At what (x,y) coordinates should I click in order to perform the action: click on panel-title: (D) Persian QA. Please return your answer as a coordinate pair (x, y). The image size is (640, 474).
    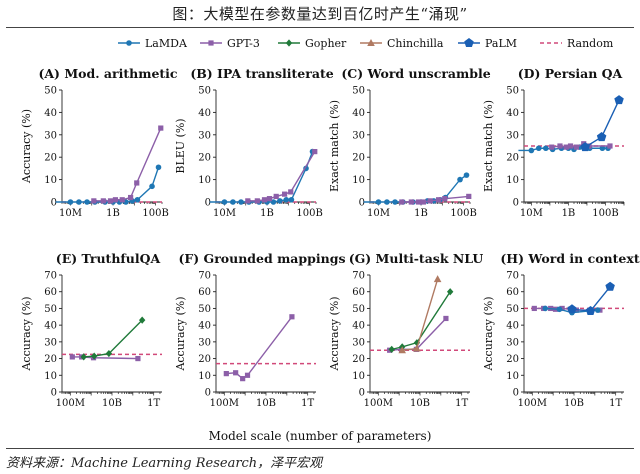
    Looking at the image, I should click on (570, 73).